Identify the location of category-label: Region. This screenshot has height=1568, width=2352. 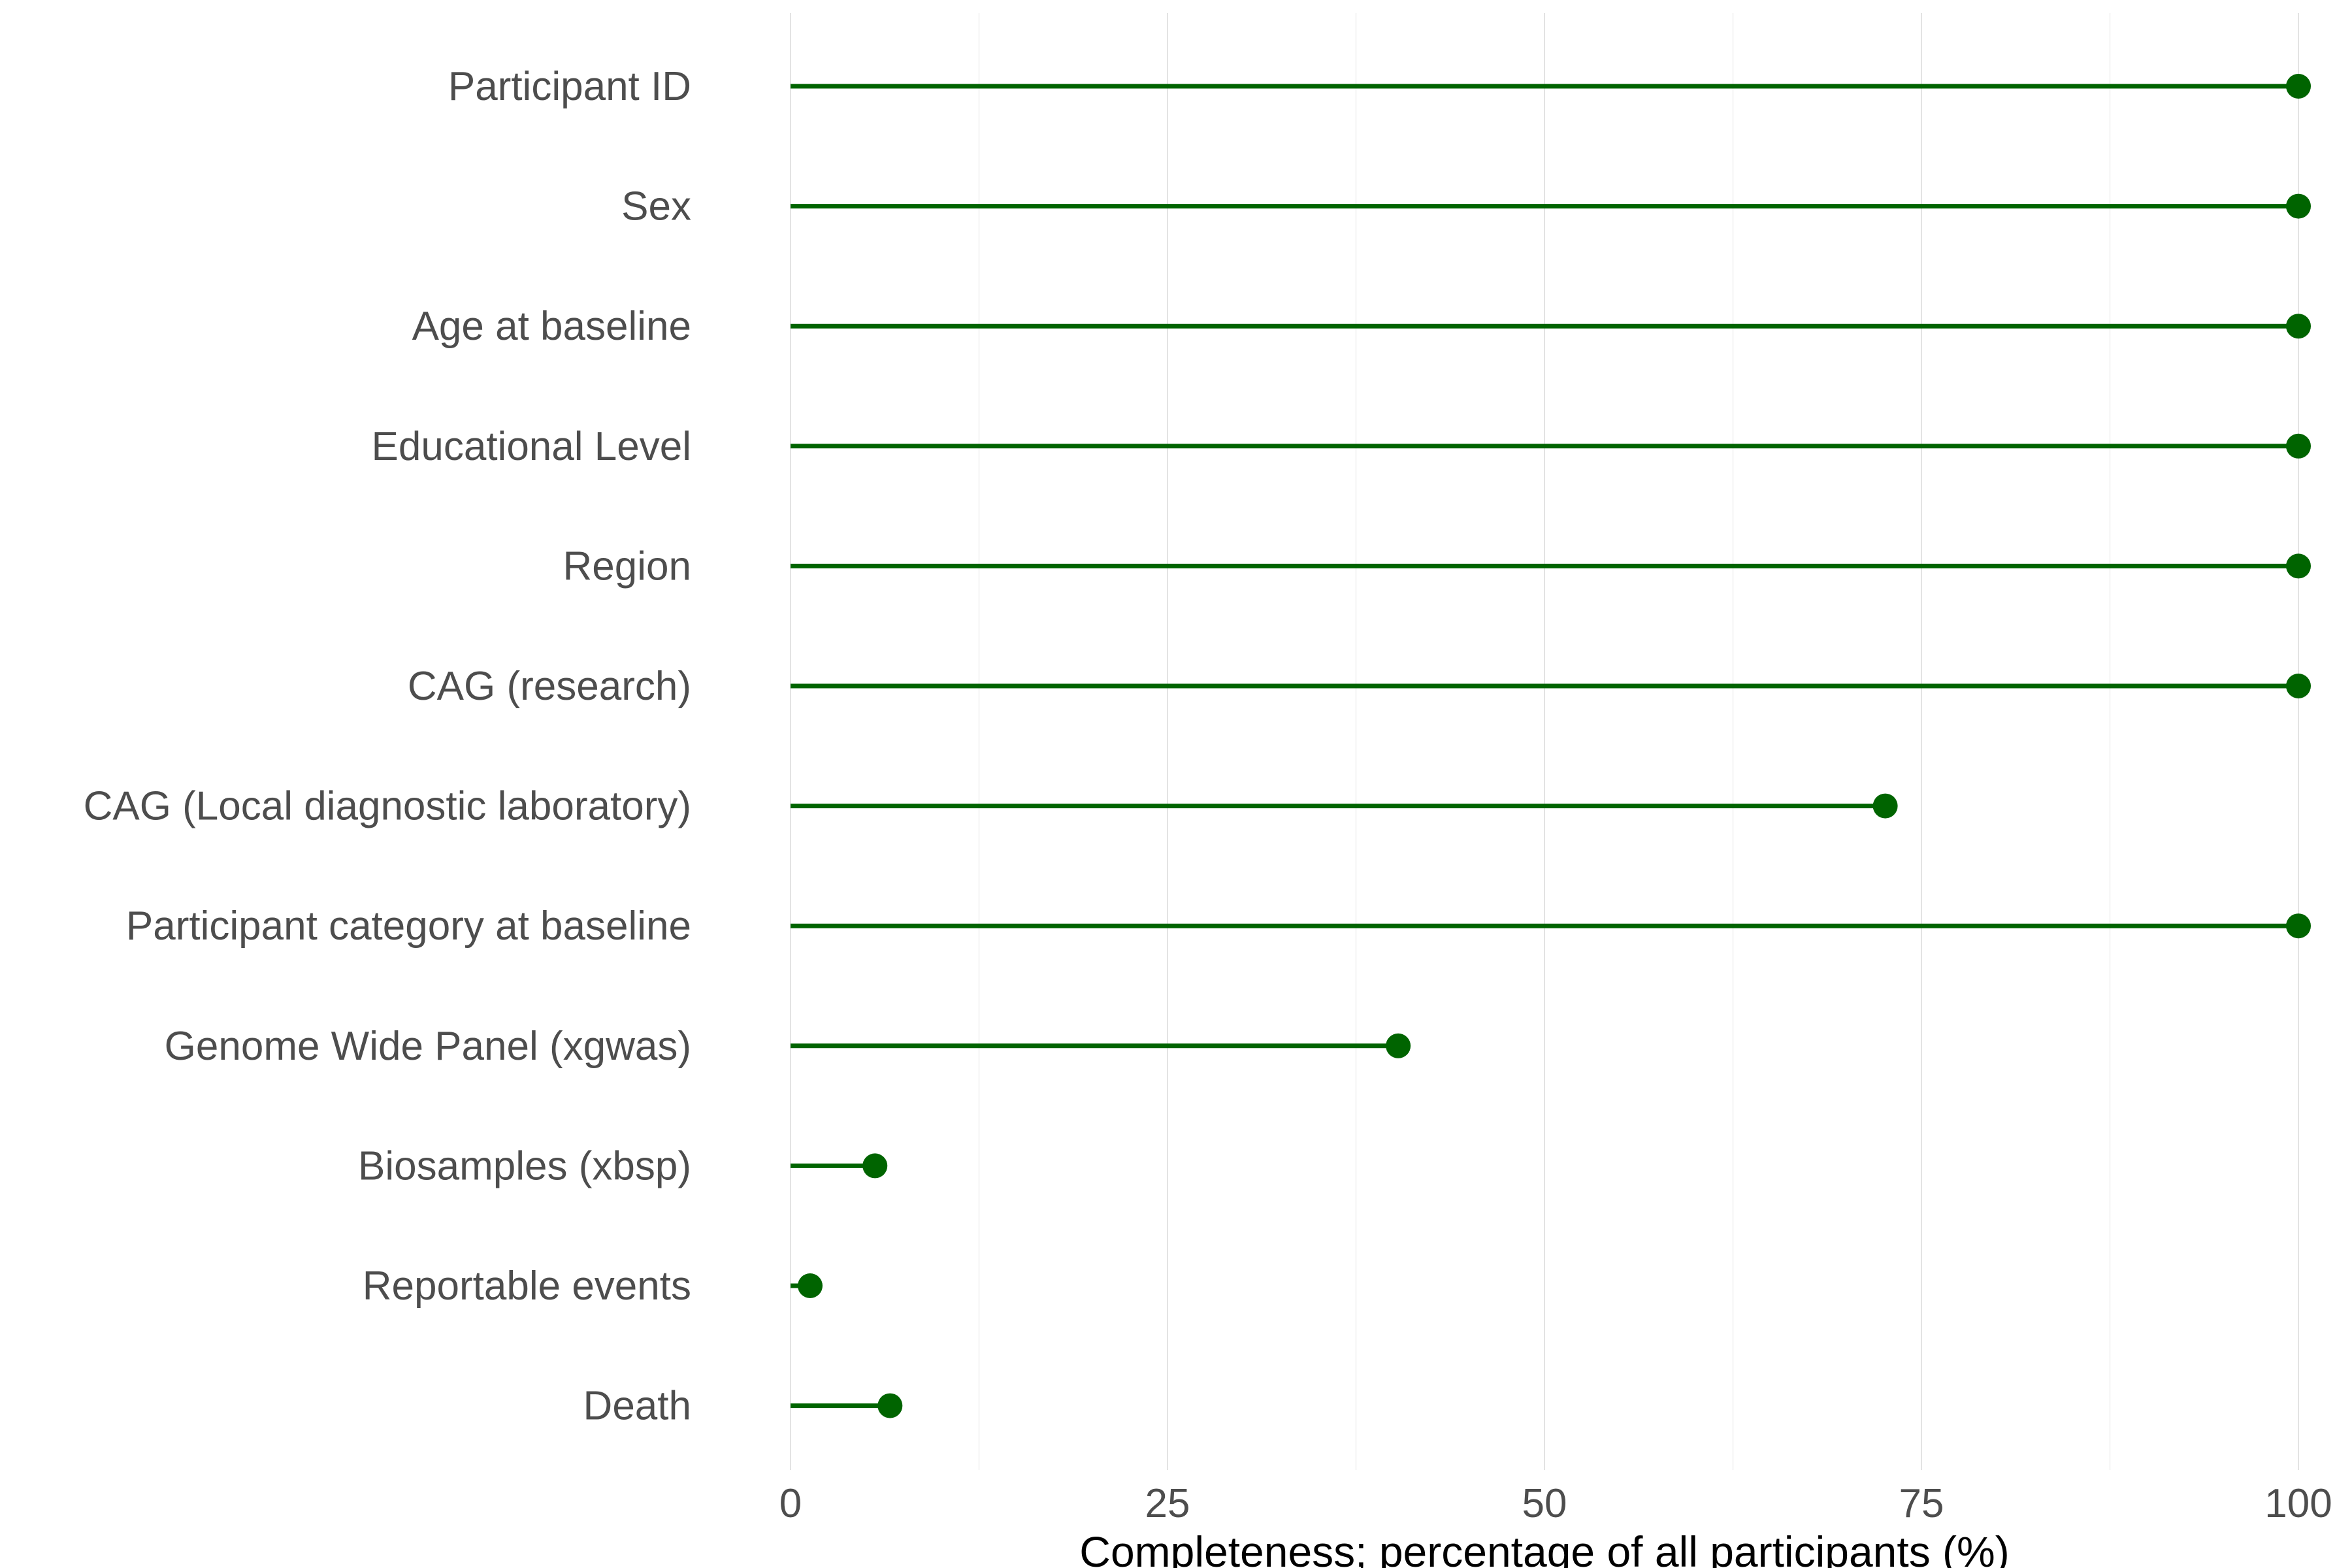
(627, 566).